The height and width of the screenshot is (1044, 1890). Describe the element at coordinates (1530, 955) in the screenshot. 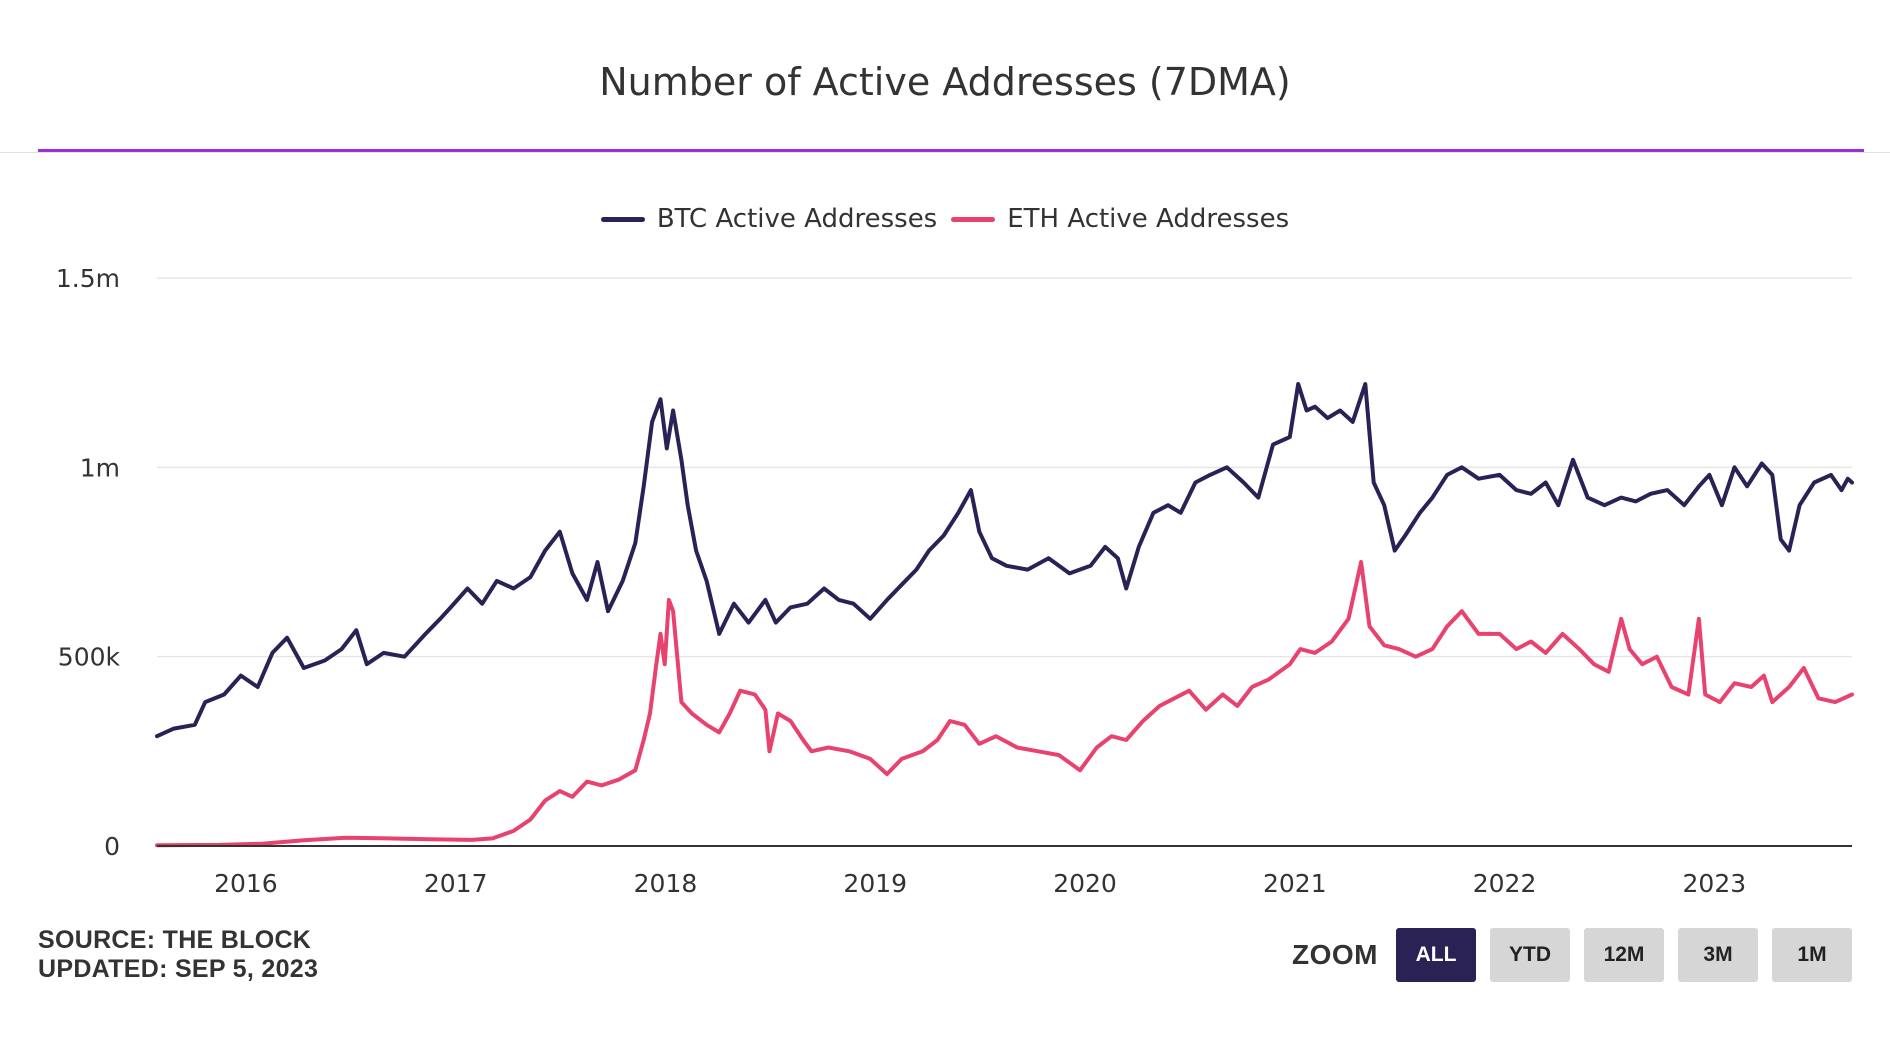

I see `zoom-ytd-button: YTD` at that location.